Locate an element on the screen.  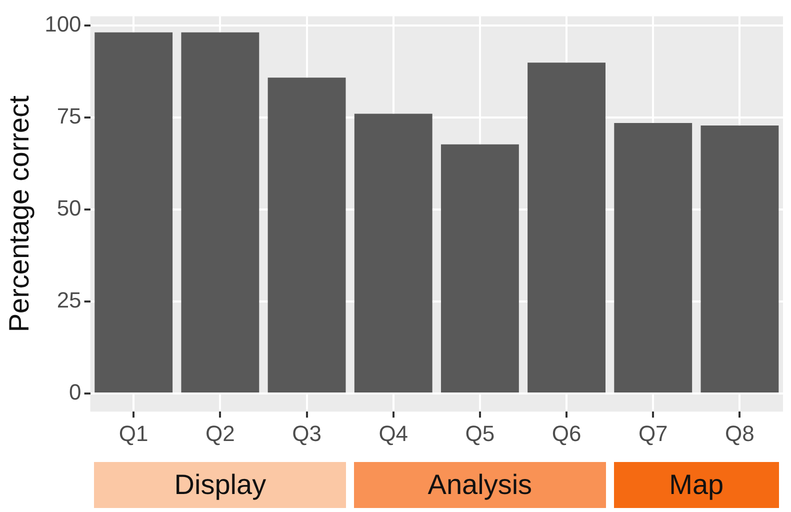
y-tick-label: 100 is located at coordinates (63, 23).